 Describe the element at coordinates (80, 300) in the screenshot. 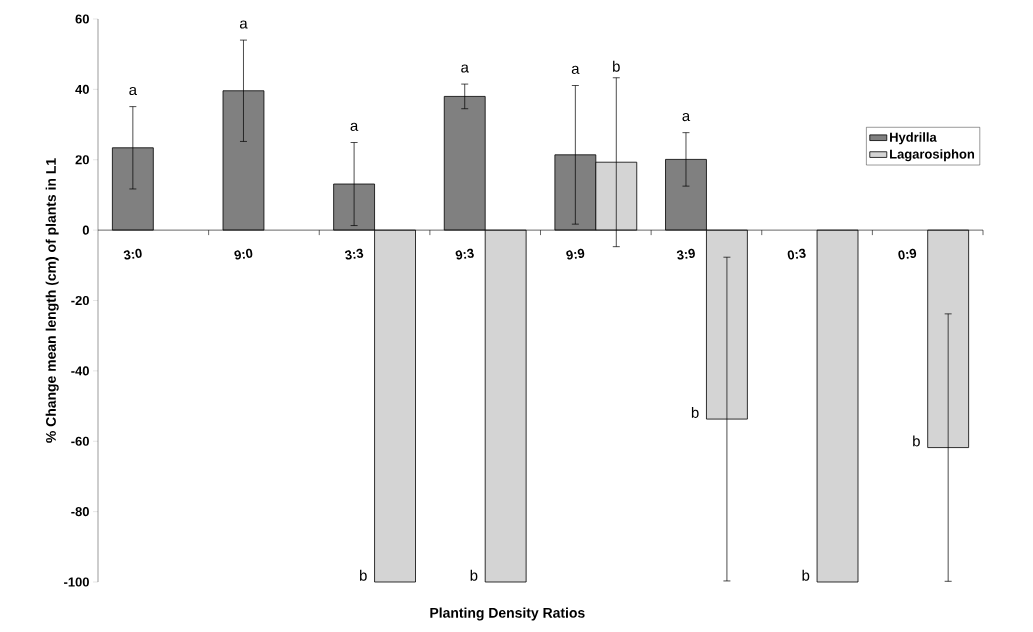

I see `y-tick-label: -20` at that location.